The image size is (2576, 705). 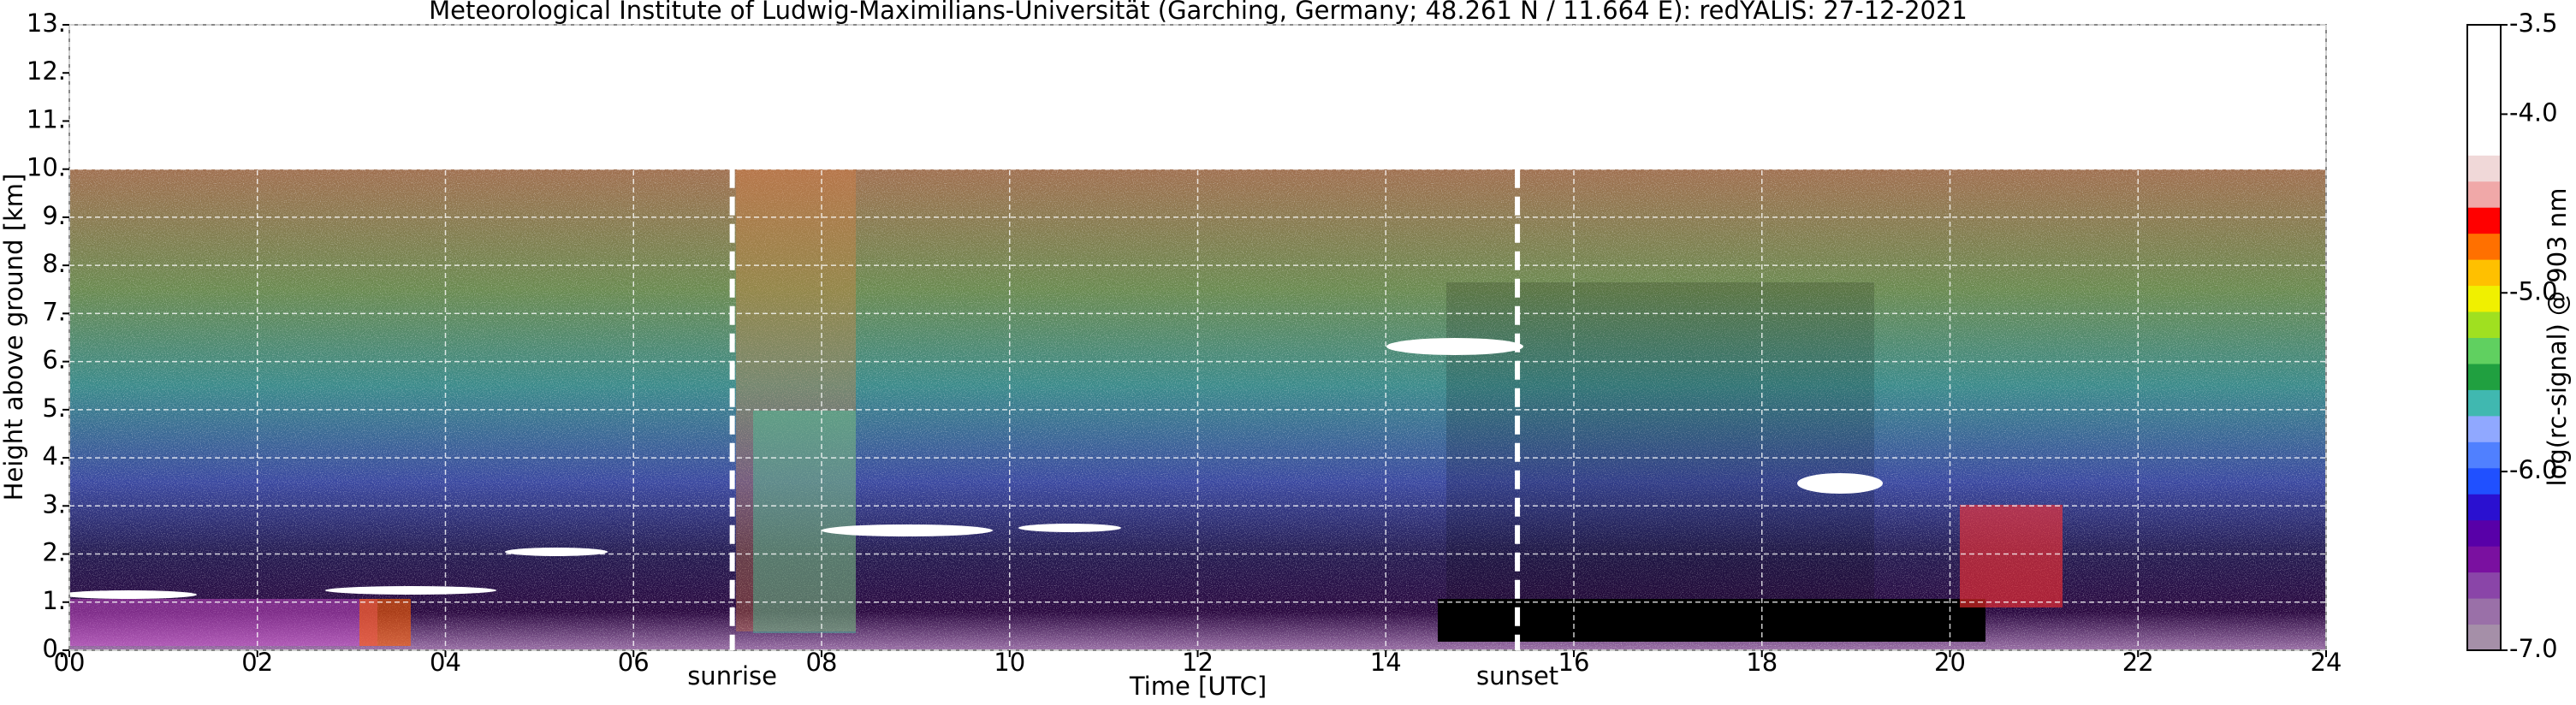 What do you see at coordinates (2326, 662) in the screenshot?
I see `x-tick-label: 24` at bounding box center [2326, 662].